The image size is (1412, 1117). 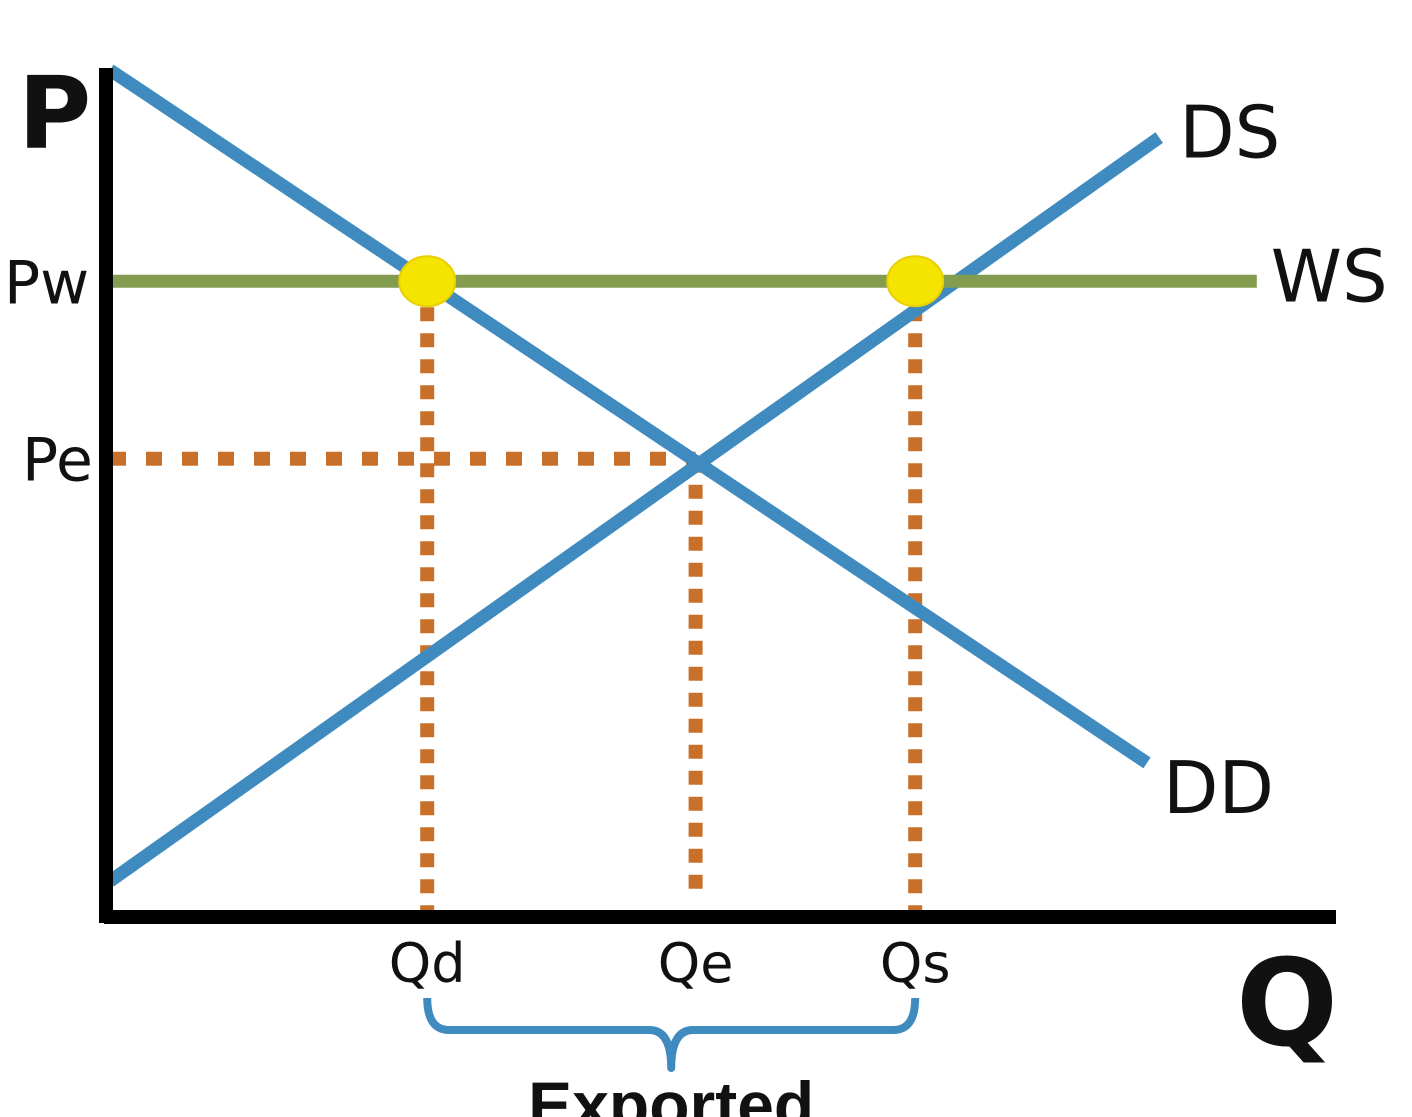 What do you see at coordinates (46, 283) in the screenshot?
I see `price-label-pw: Pw` at bounding box center [46, 283].